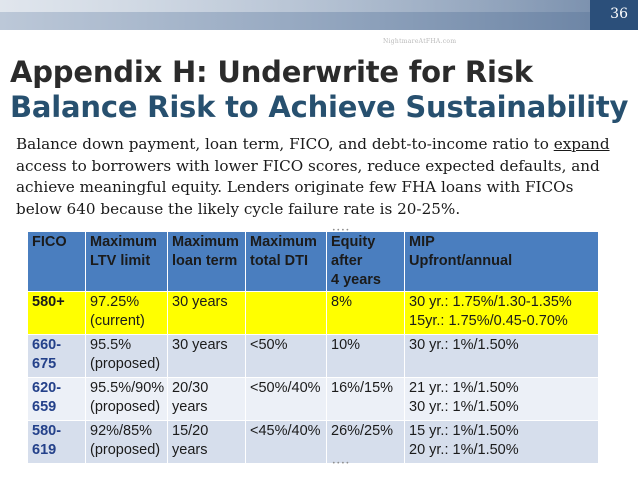 The height and width of the screenshot is (479, 638). What do you see at coordinates (341, 230) in the screenshot?
I see `resize-handle-top: ••••` at bounding box center [341, 230].